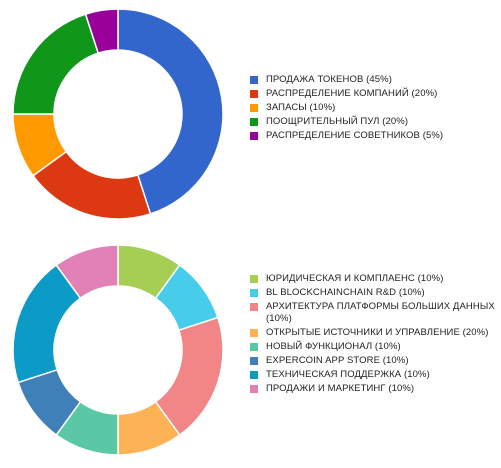 Image resolution: width=501 pixels, height=468 pixels. I want to click on chart1-legend-item-2: РАСПРЕДЕЛЕНИЕ КОМПАНИЙ (20%), so click(346, 94).